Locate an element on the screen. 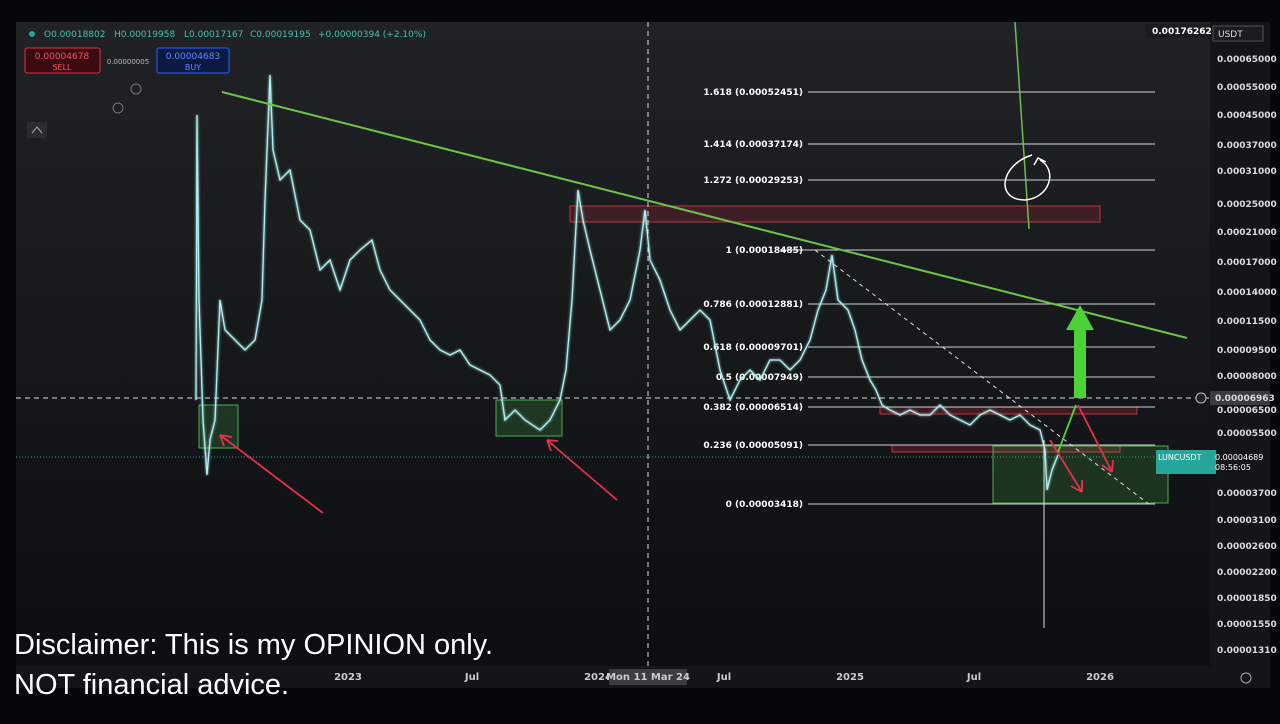  price-label: 0.00005500 is located at coordinates (1247, 434).